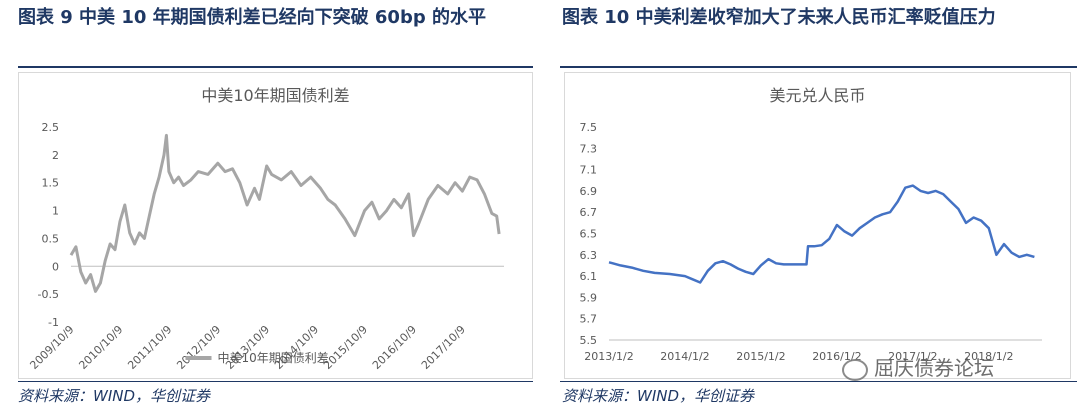 The height and width of the screenshot is (412, 1077). Describe the element at coordinates (589, 297) in the screenshot. I see `y-tick-label: 5.9` at that location.